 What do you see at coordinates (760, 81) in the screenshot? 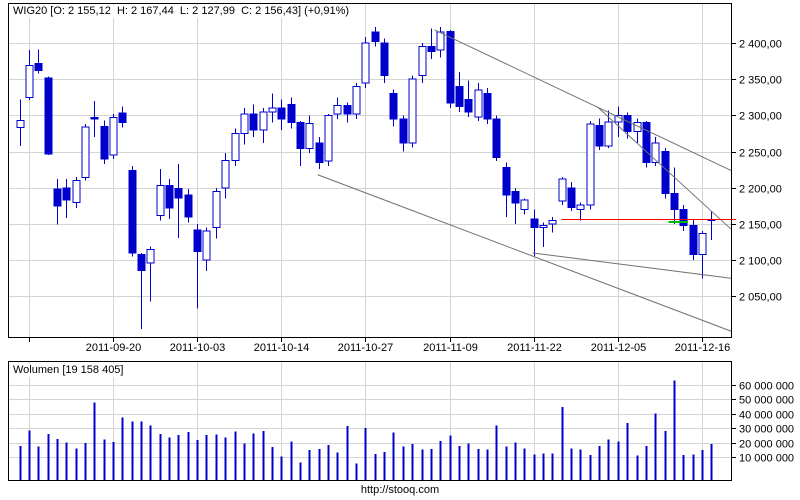
I see `price-axis-label: 2 350,00` at bounding box center [760, 81].